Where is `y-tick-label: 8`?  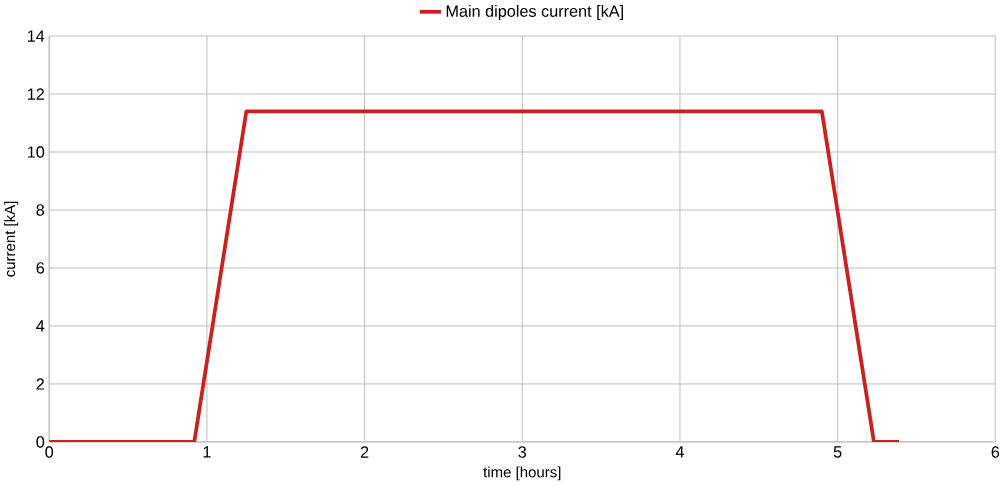
y-tick-label: 8 is located at coordinates (40, 210).